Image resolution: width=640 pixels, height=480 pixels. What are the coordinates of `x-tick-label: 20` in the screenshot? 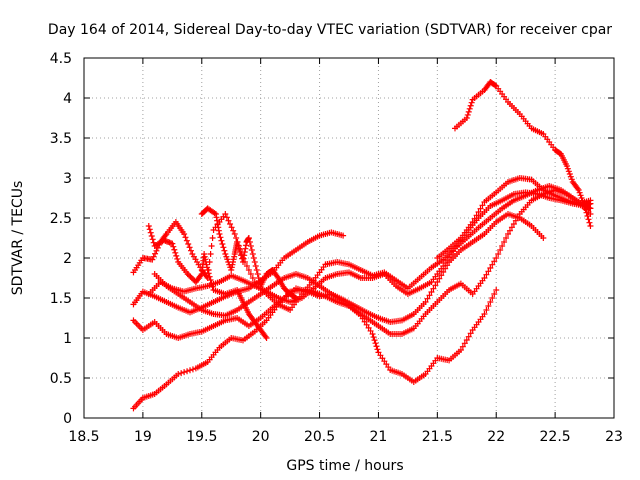 It's located at (261, 437).